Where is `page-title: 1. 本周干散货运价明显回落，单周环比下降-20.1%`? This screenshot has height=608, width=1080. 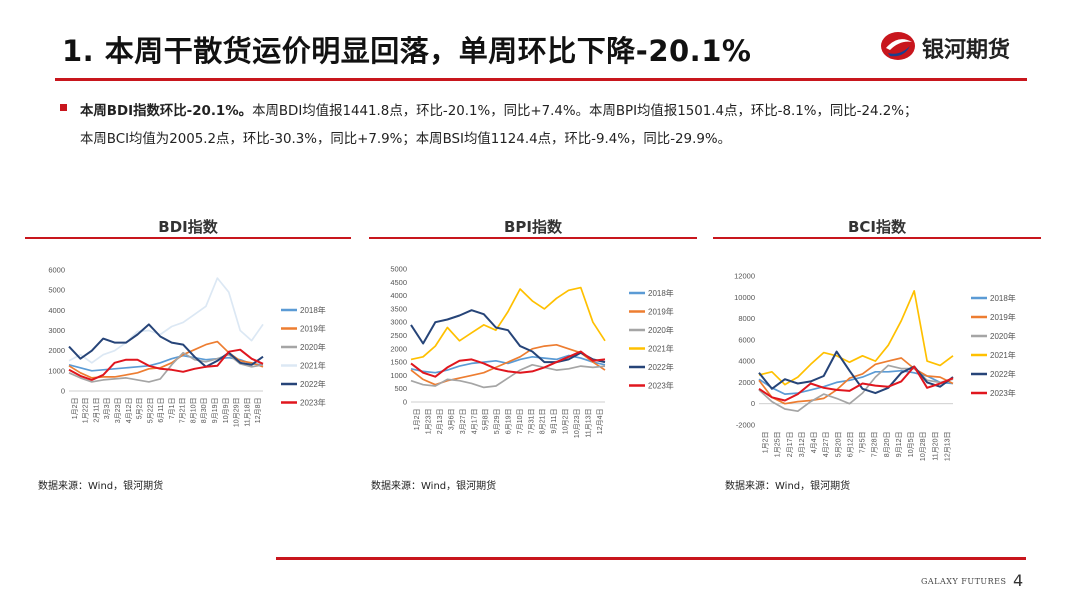 page-title: 1. 本周干散货运价明显回落，单周环比下降-20.1% is located at coordinates (407, 51).